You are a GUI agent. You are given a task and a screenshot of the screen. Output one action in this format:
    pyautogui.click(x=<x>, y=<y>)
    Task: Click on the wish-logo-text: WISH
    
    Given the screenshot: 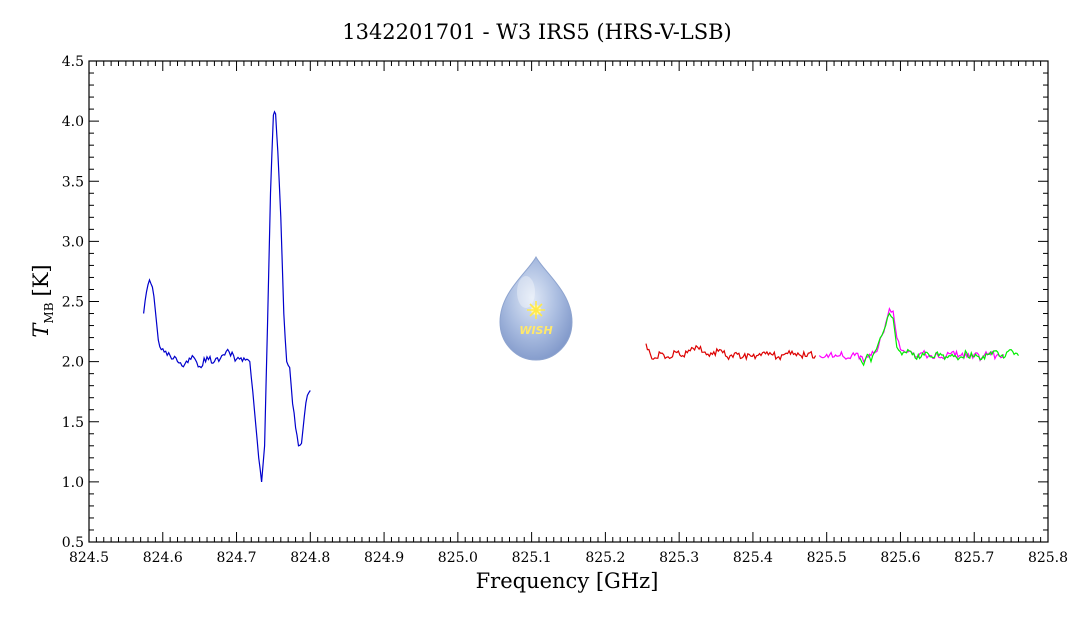 What is the action you would take?
    pyautogui.click(x=535, y=330)
    